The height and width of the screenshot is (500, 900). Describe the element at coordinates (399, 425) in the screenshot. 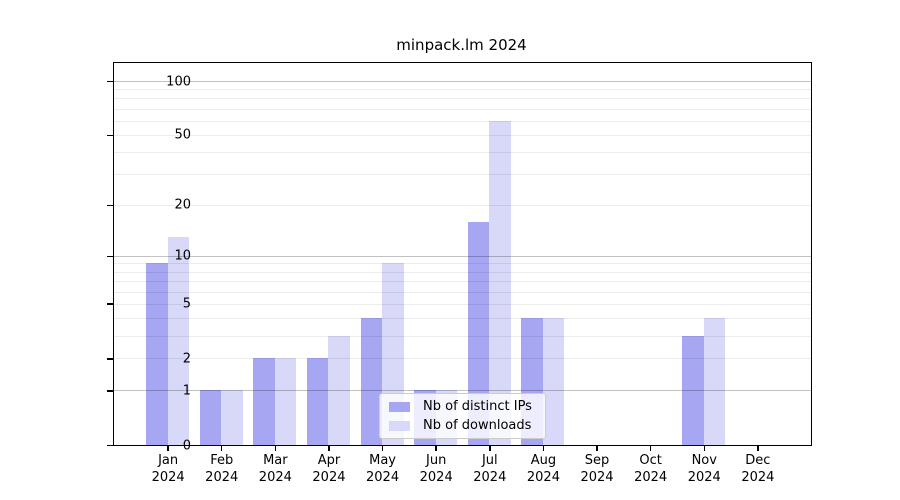

I see `legend-swatch-downloads` at that location.